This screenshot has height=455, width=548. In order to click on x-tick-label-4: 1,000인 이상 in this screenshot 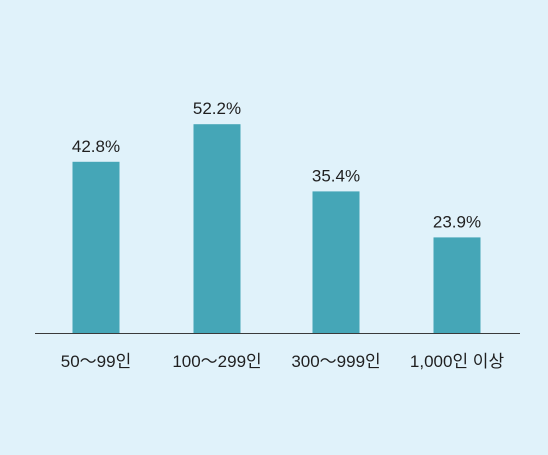, I will do `click(457, 361)`.